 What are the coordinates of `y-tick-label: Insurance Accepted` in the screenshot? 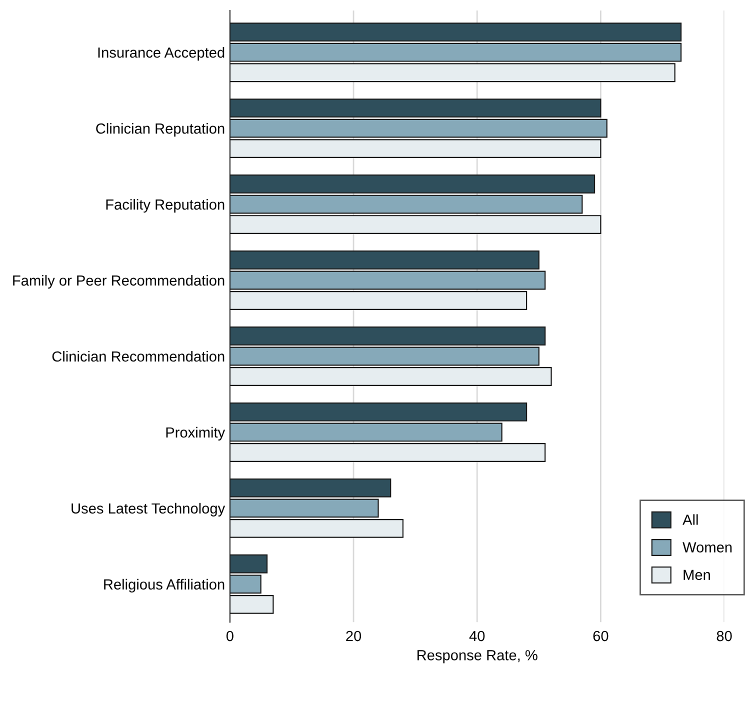 It's located at (161, 54).